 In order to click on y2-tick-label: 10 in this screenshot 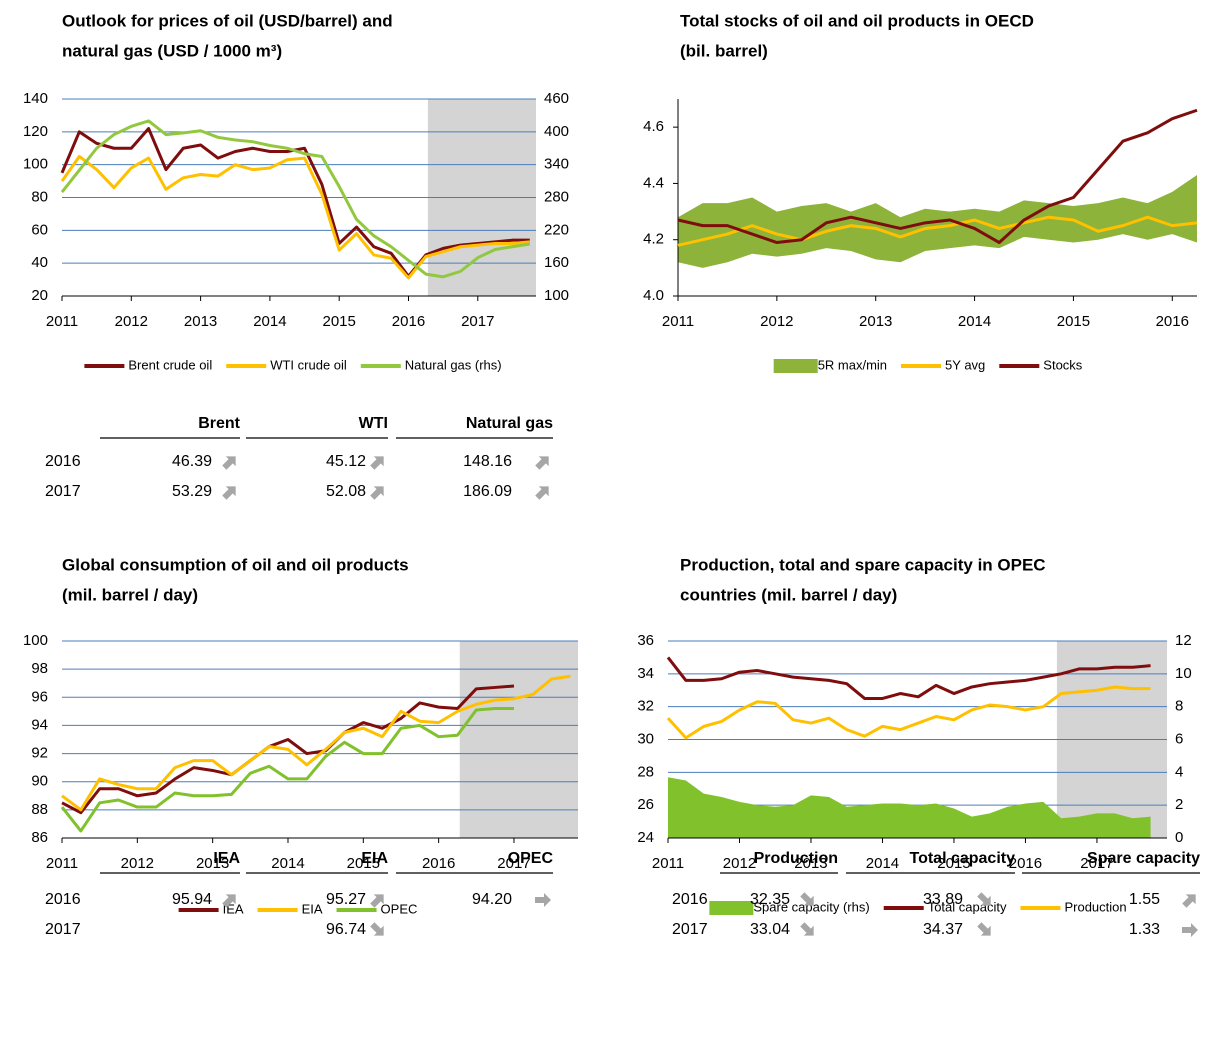, I will do `click(1183, 673)`.